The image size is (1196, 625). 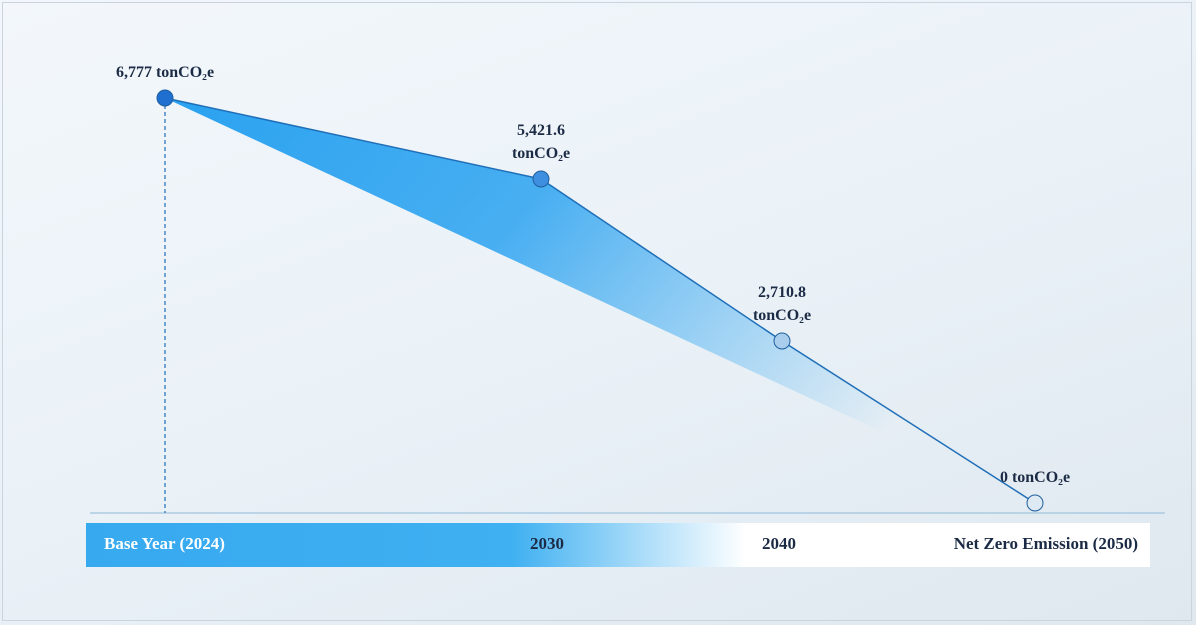 I want to click on value-label: 0 tonCO₂e, so click(x=1035, y=477).